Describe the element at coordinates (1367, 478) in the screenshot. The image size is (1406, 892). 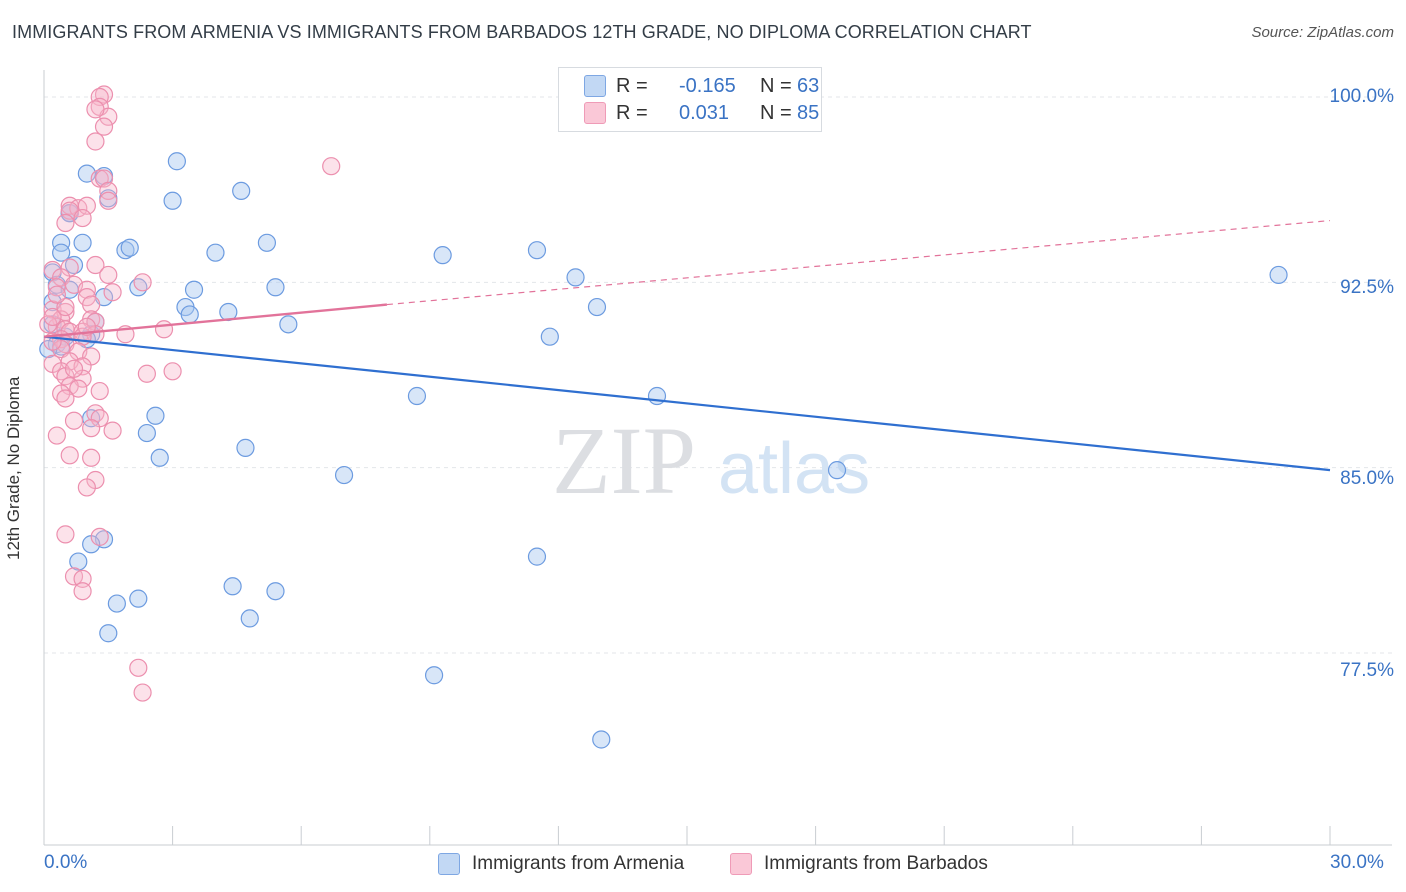
I see `y-tick-label: 85.0%` at that location.